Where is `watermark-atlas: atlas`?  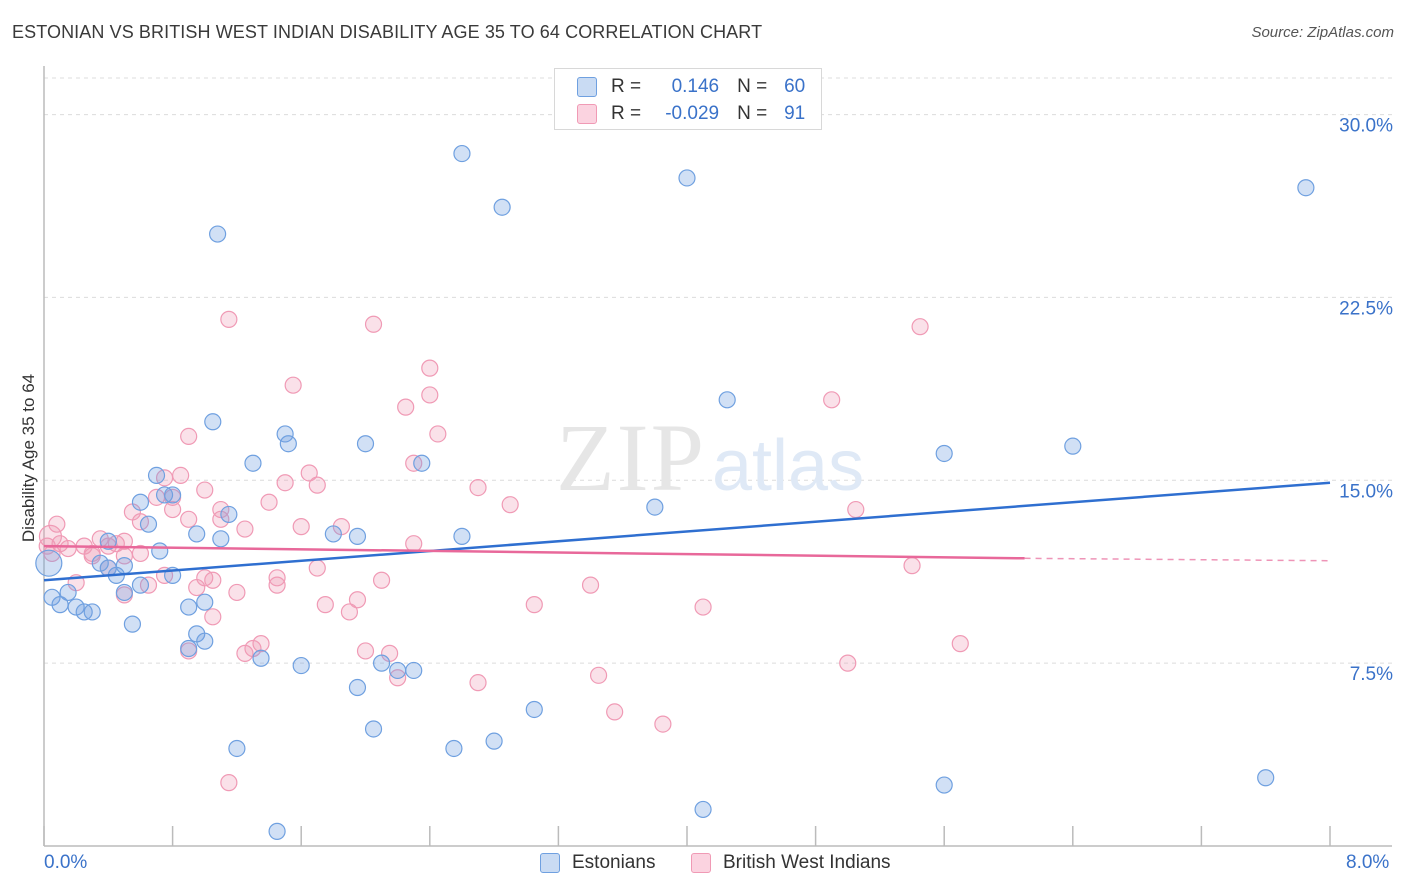 watermark-atlas: atlas is located at coordinates (788, 466).